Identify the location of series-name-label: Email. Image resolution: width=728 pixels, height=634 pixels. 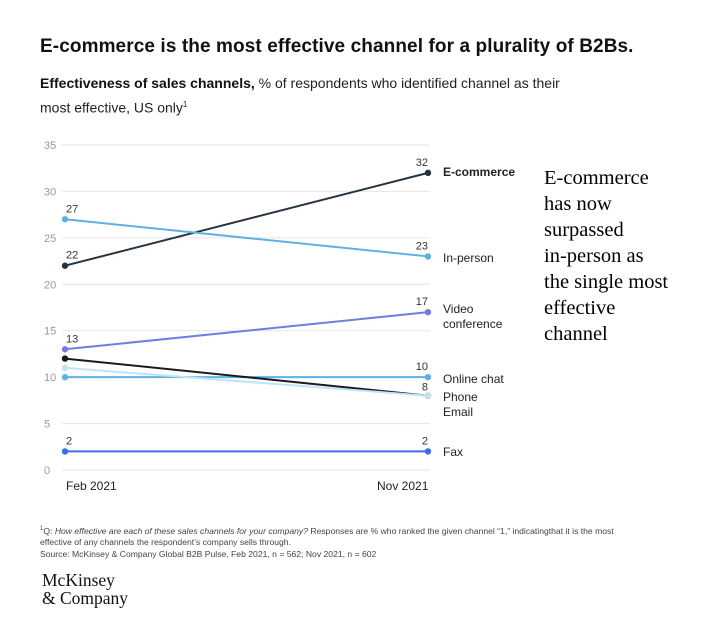
(458, 412).